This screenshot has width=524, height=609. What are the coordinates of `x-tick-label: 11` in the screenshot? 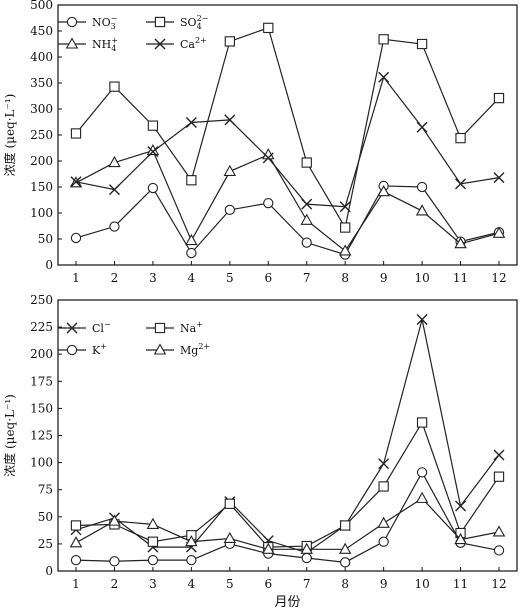 It's located at (460, 584).